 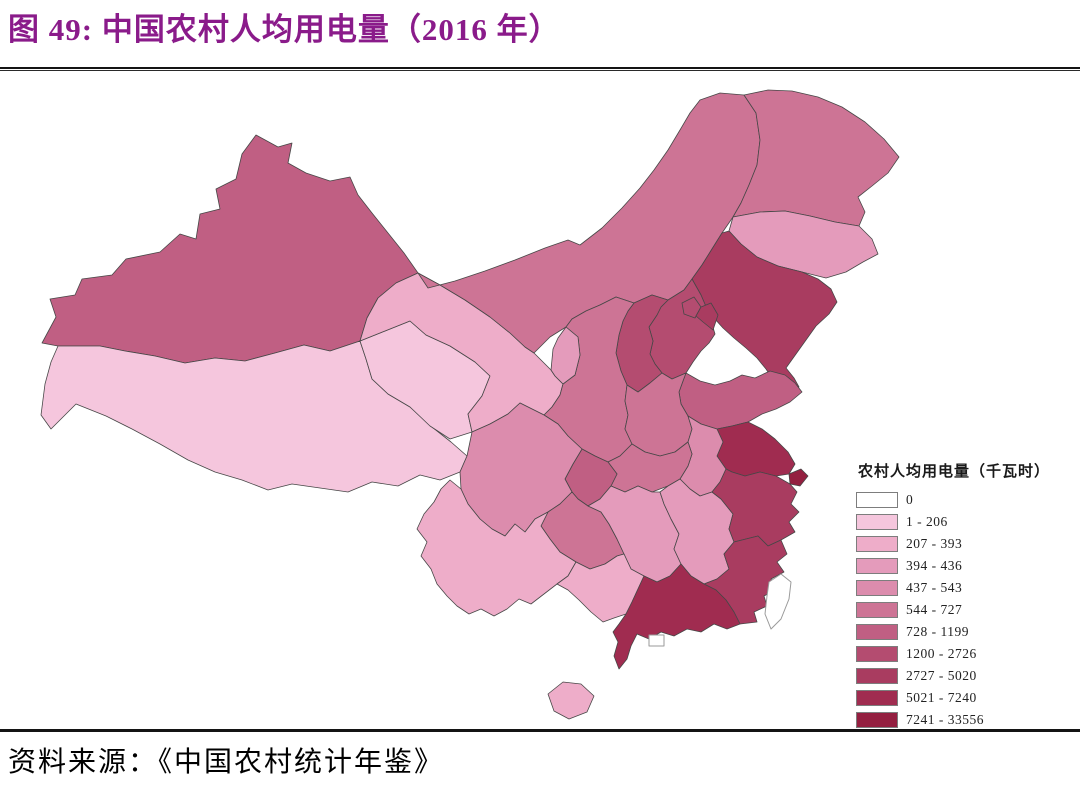 What do you see at coordinates (226, 762) in the screenshot?
I see `source-text: 资料来源：《中国农村统计年鉴》` at bounding box center [226, 762].